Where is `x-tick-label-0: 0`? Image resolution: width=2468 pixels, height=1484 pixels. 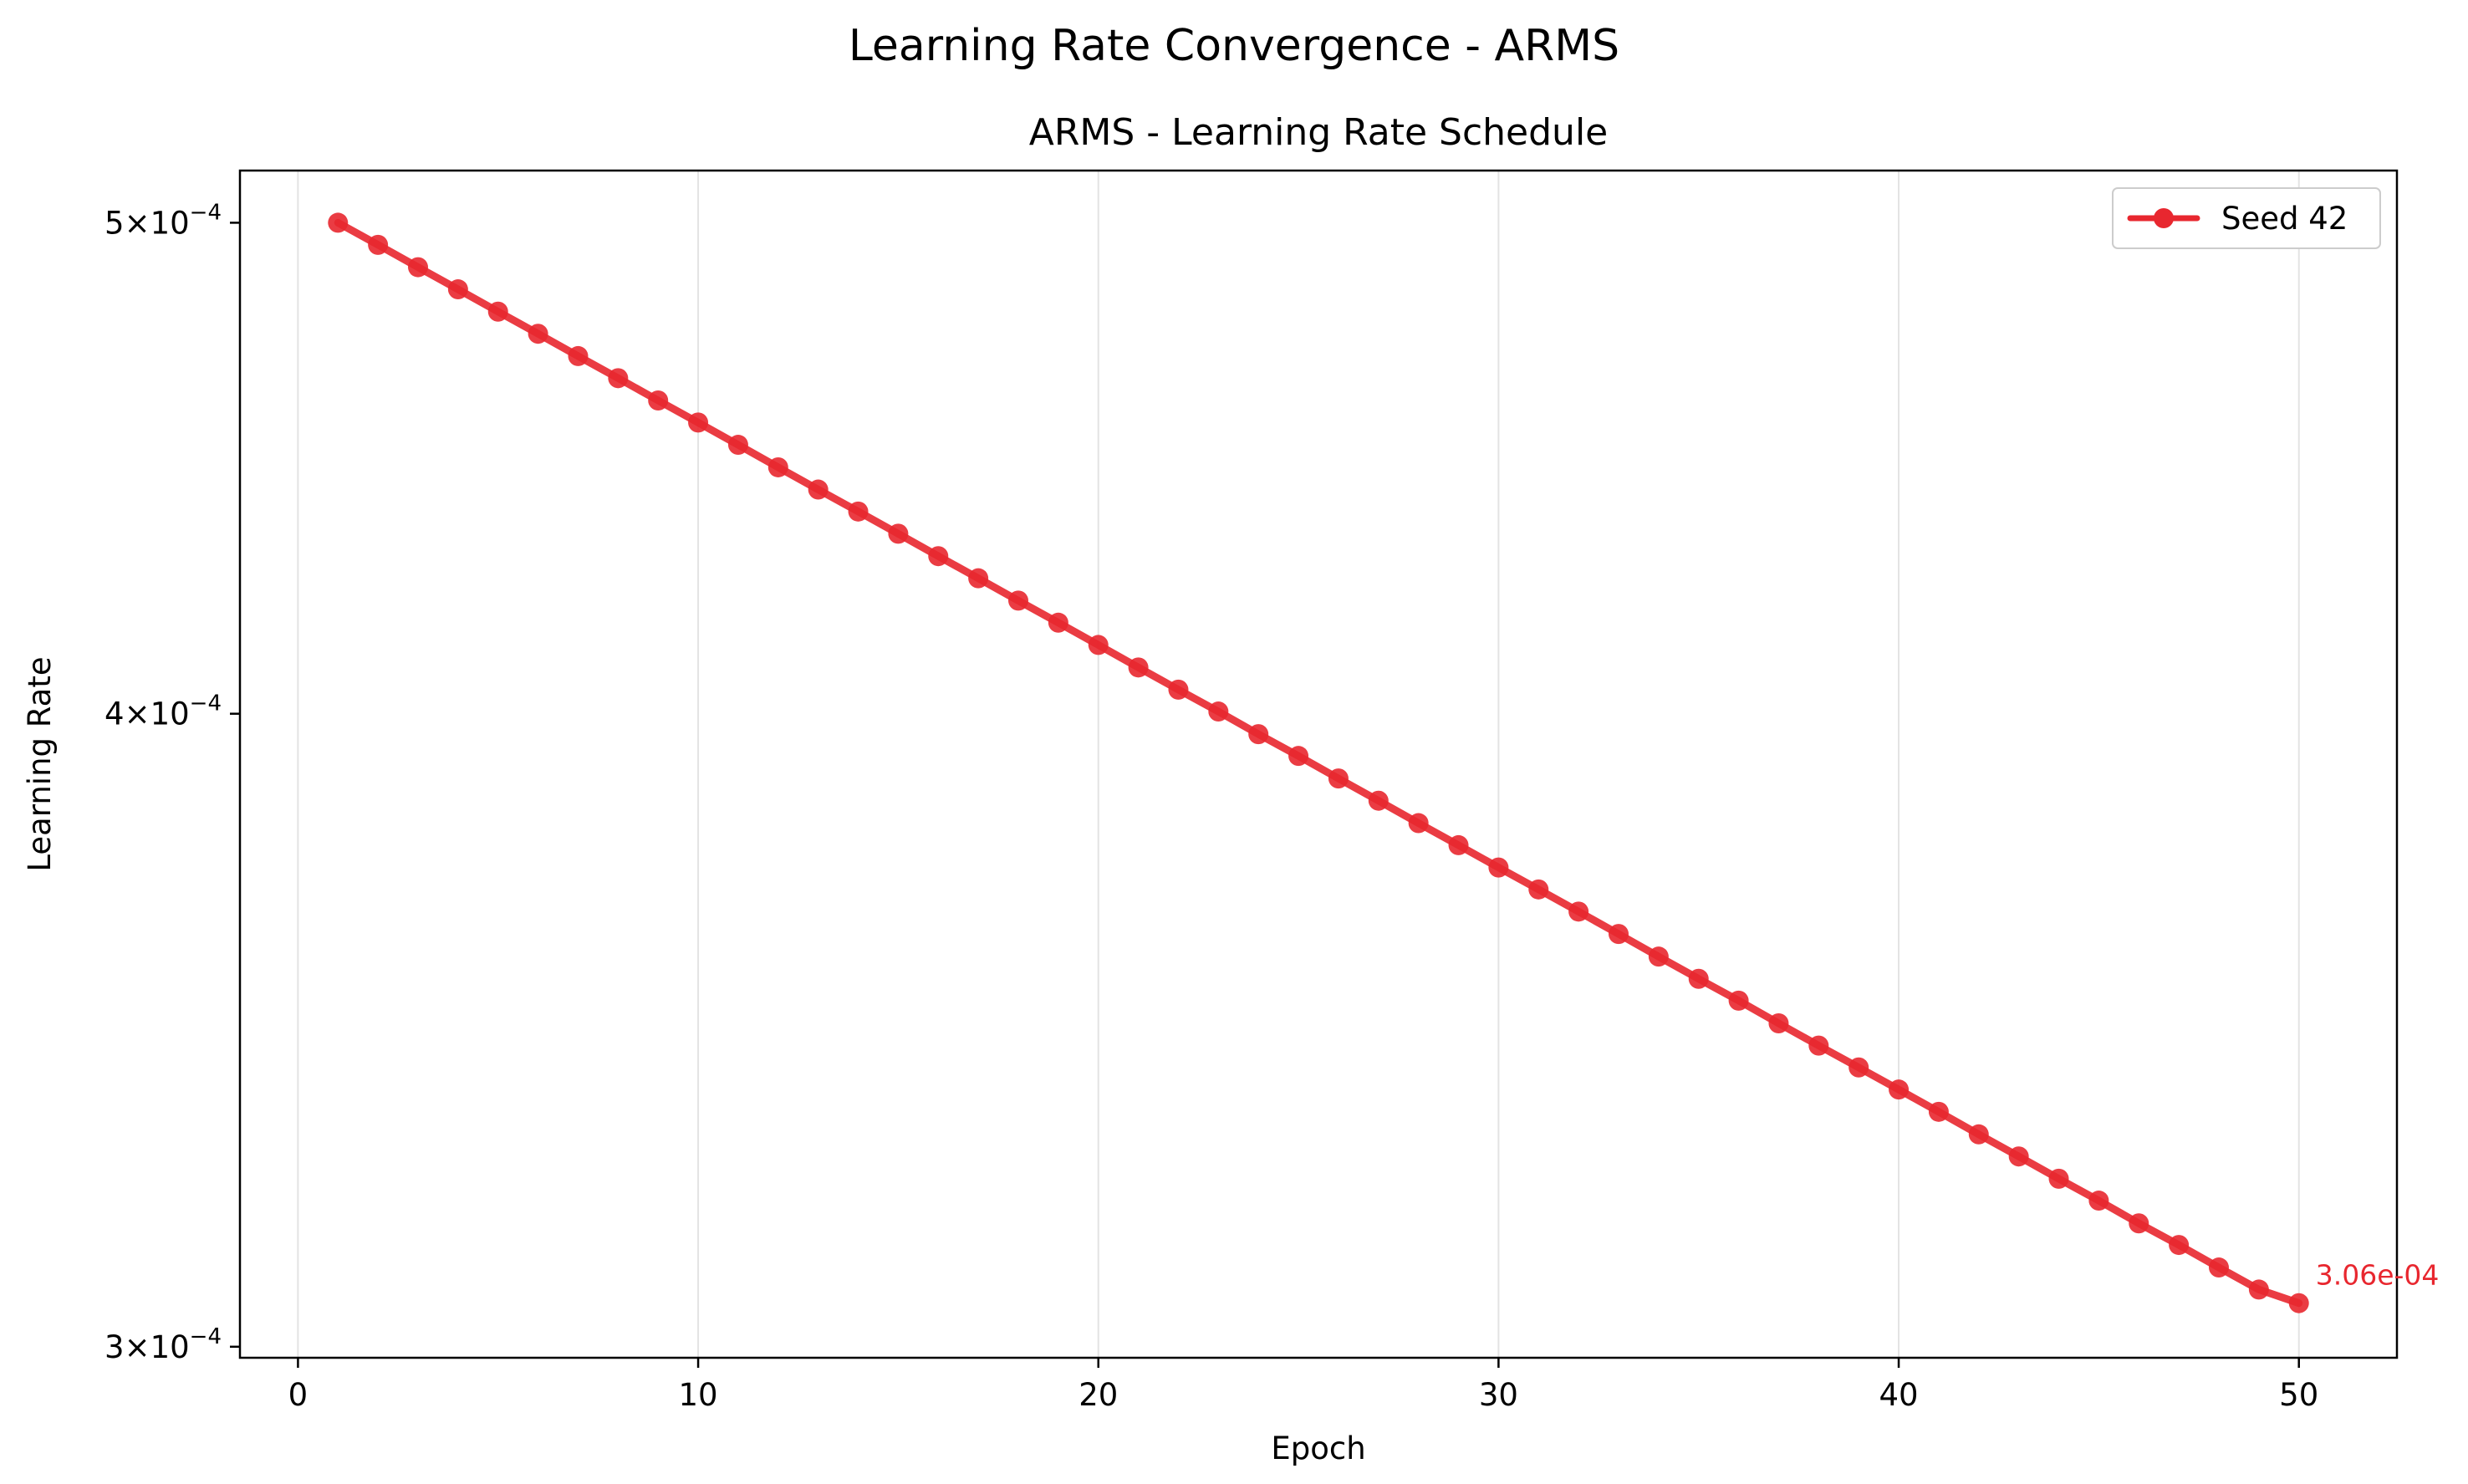
x-tick-label-0: 0 is located at coordinates (298, 1395).